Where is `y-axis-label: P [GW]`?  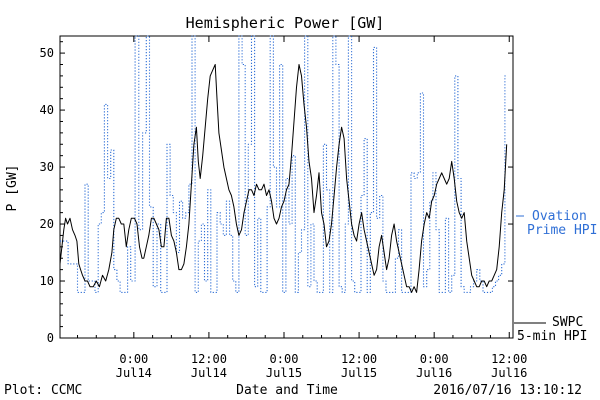 y-axis-label: P [GW] is located at coordinates (12, 188).